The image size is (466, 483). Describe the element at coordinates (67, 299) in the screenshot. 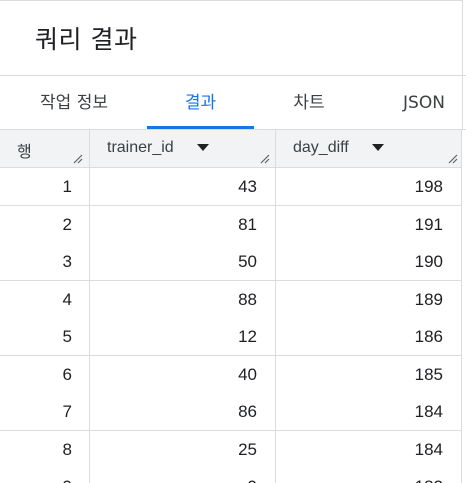

I see `row-number: 4` at that location.